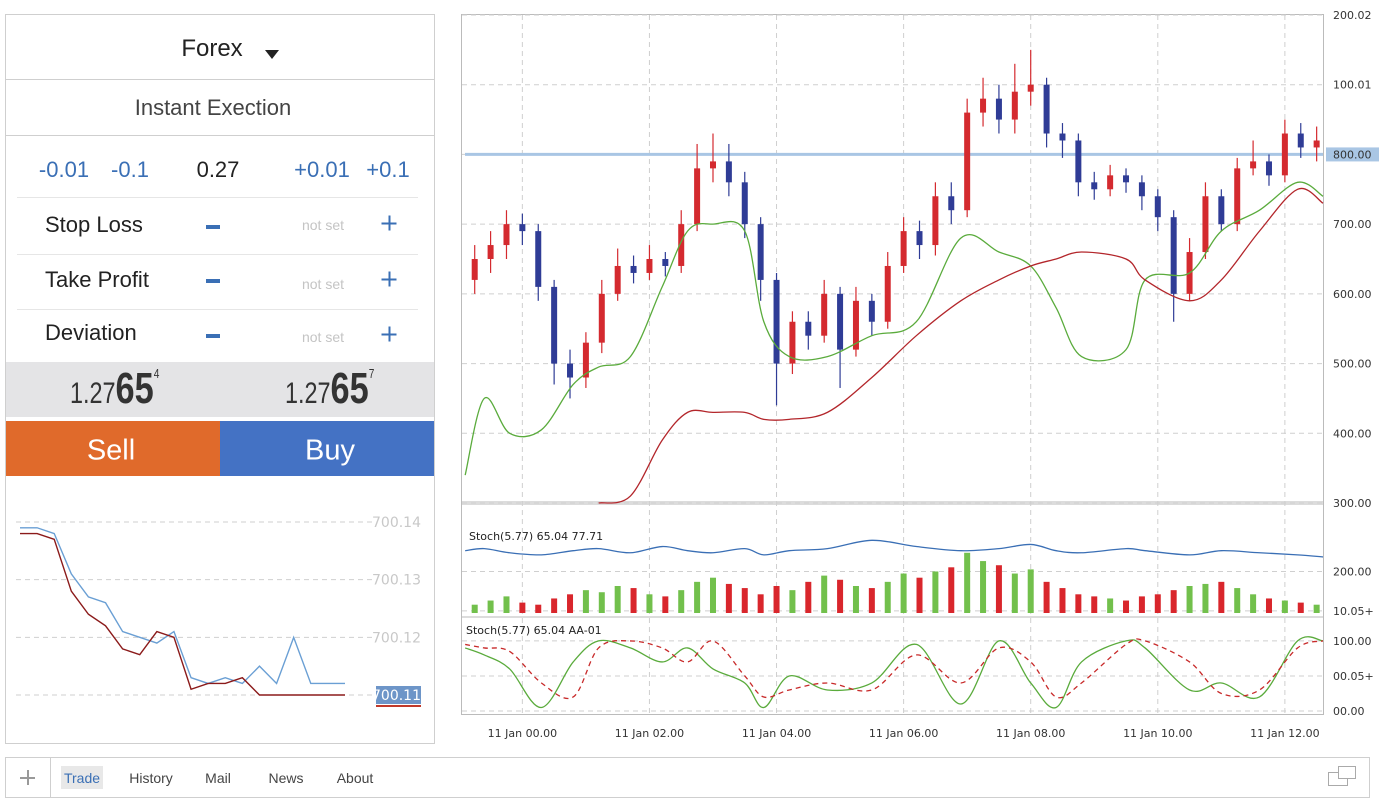 The image size is (1389, 803). What do you see at coordinates (1352, 503) in the screenshot?
I see `y-tick-label: 300.00` at bounding box center [1352, 503].